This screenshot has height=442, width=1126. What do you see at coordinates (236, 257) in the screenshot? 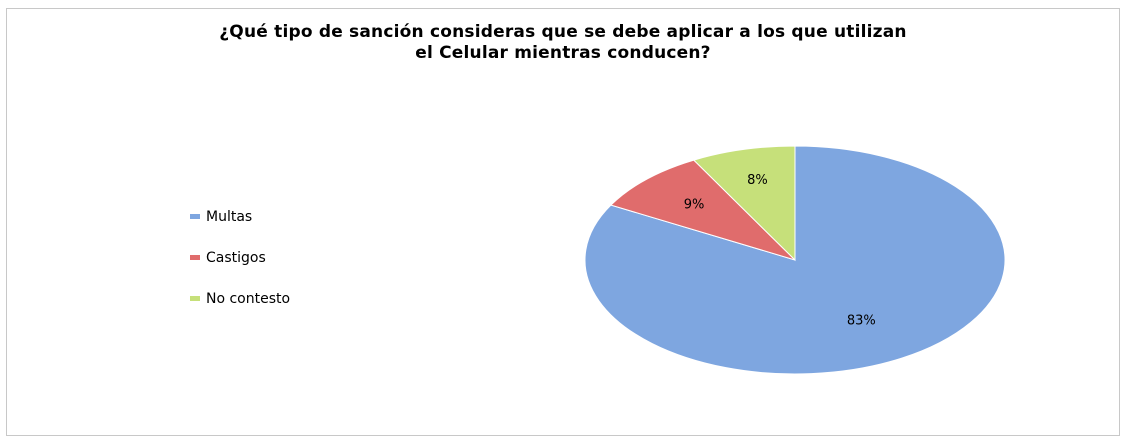
I see `legend-label-castigos: Castigos` at bounding box center [236, 257].